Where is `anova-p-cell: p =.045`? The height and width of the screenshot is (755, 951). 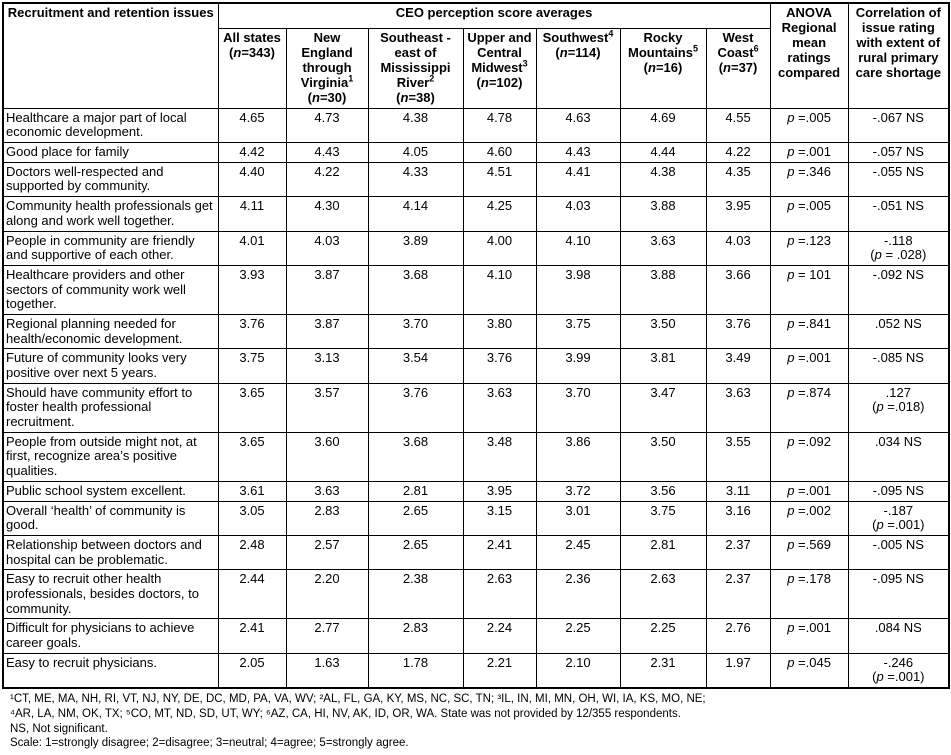 anova-p-cell: p =.045 is located at coordinates (809, 670).